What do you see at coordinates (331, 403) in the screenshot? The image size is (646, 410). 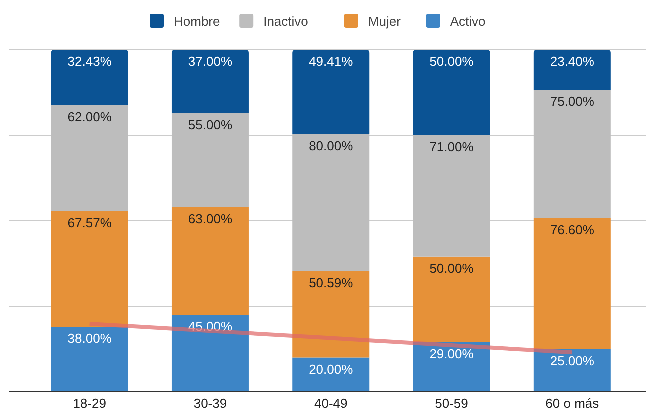 I see `x-tick-label: 40-49` at bounding box center [331, 403].